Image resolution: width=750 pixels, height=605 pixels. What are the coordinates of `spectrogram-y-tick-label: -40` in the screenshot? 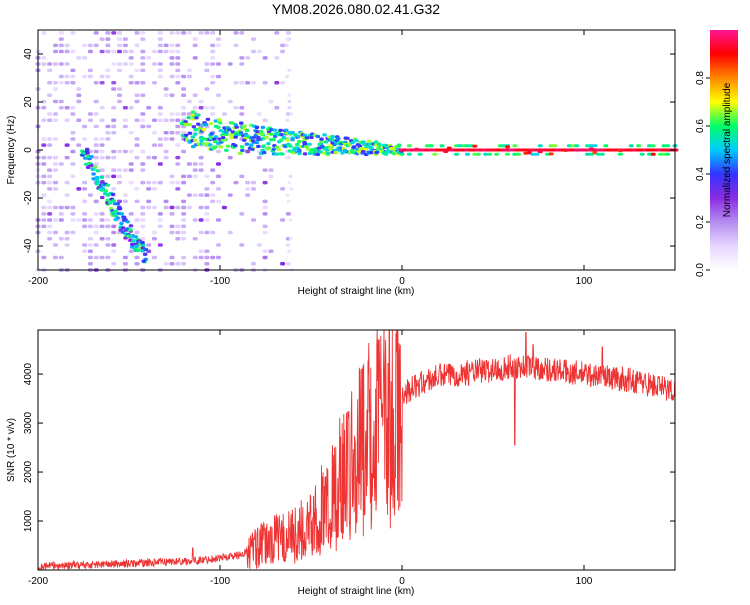 It's located at (28, 245).